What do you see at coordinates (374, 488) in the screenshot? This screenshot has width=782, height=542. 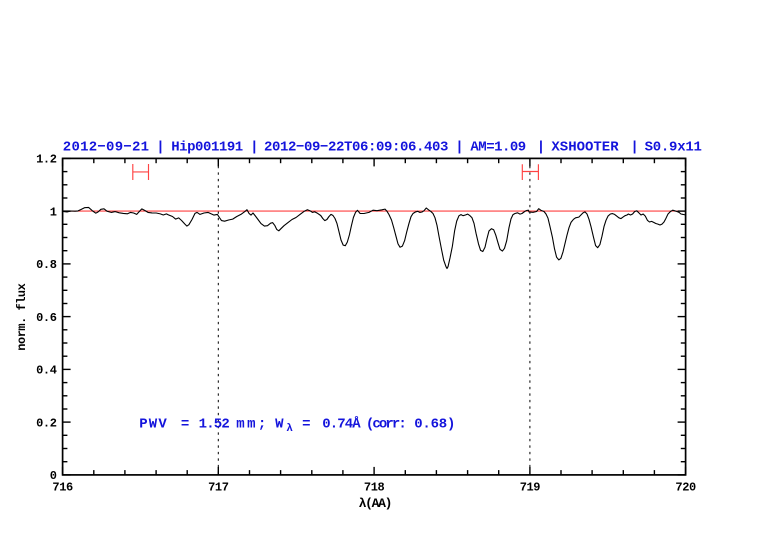 I see `svg-text: 718` at bounding box center [374, 488].